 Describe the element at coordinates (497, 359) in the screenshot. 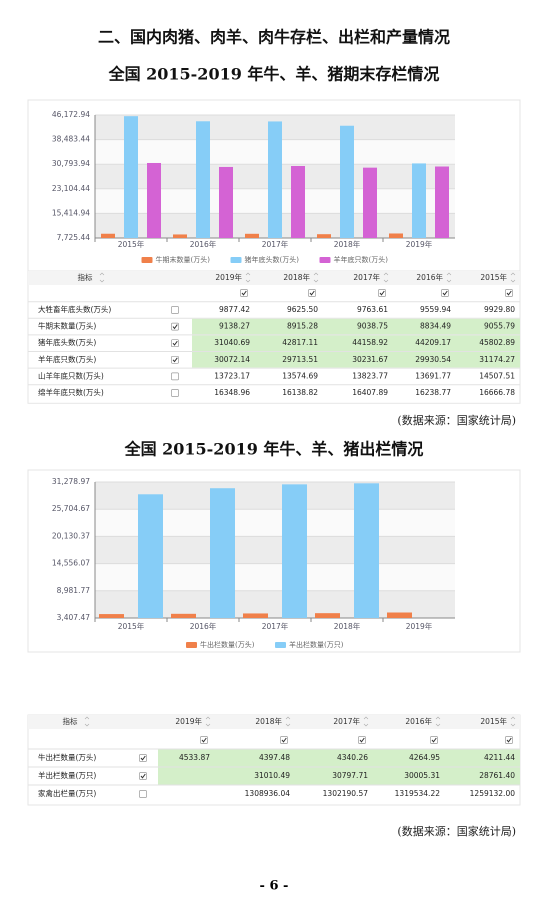

I see `table-cell: 31174.27` at that location.